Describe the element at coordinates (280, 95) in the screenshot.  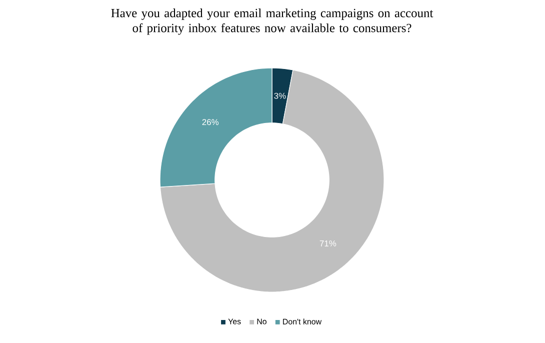
I see `data-label: 3%` at that location.